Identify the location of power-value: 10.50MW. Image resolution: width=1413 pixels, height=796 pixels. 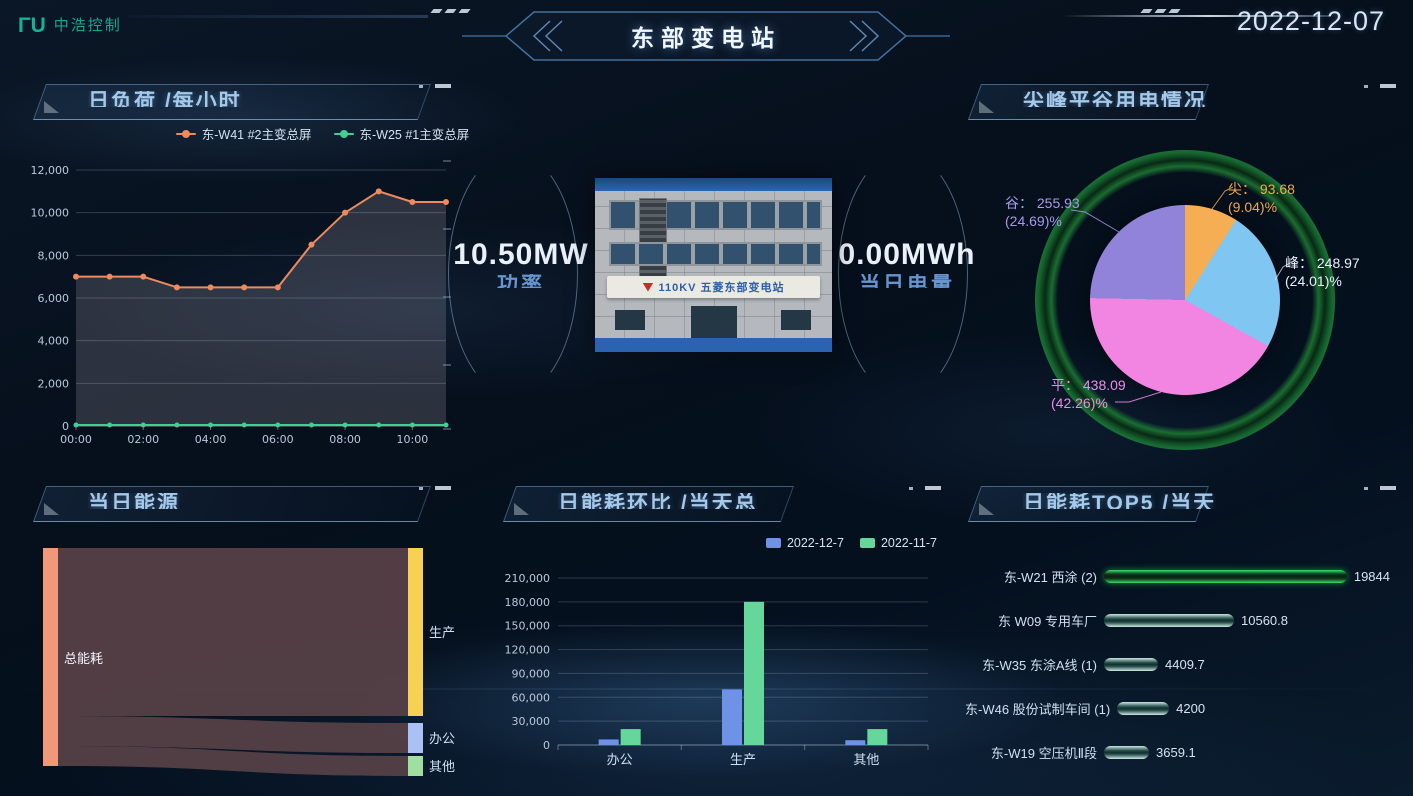
(521, 254).